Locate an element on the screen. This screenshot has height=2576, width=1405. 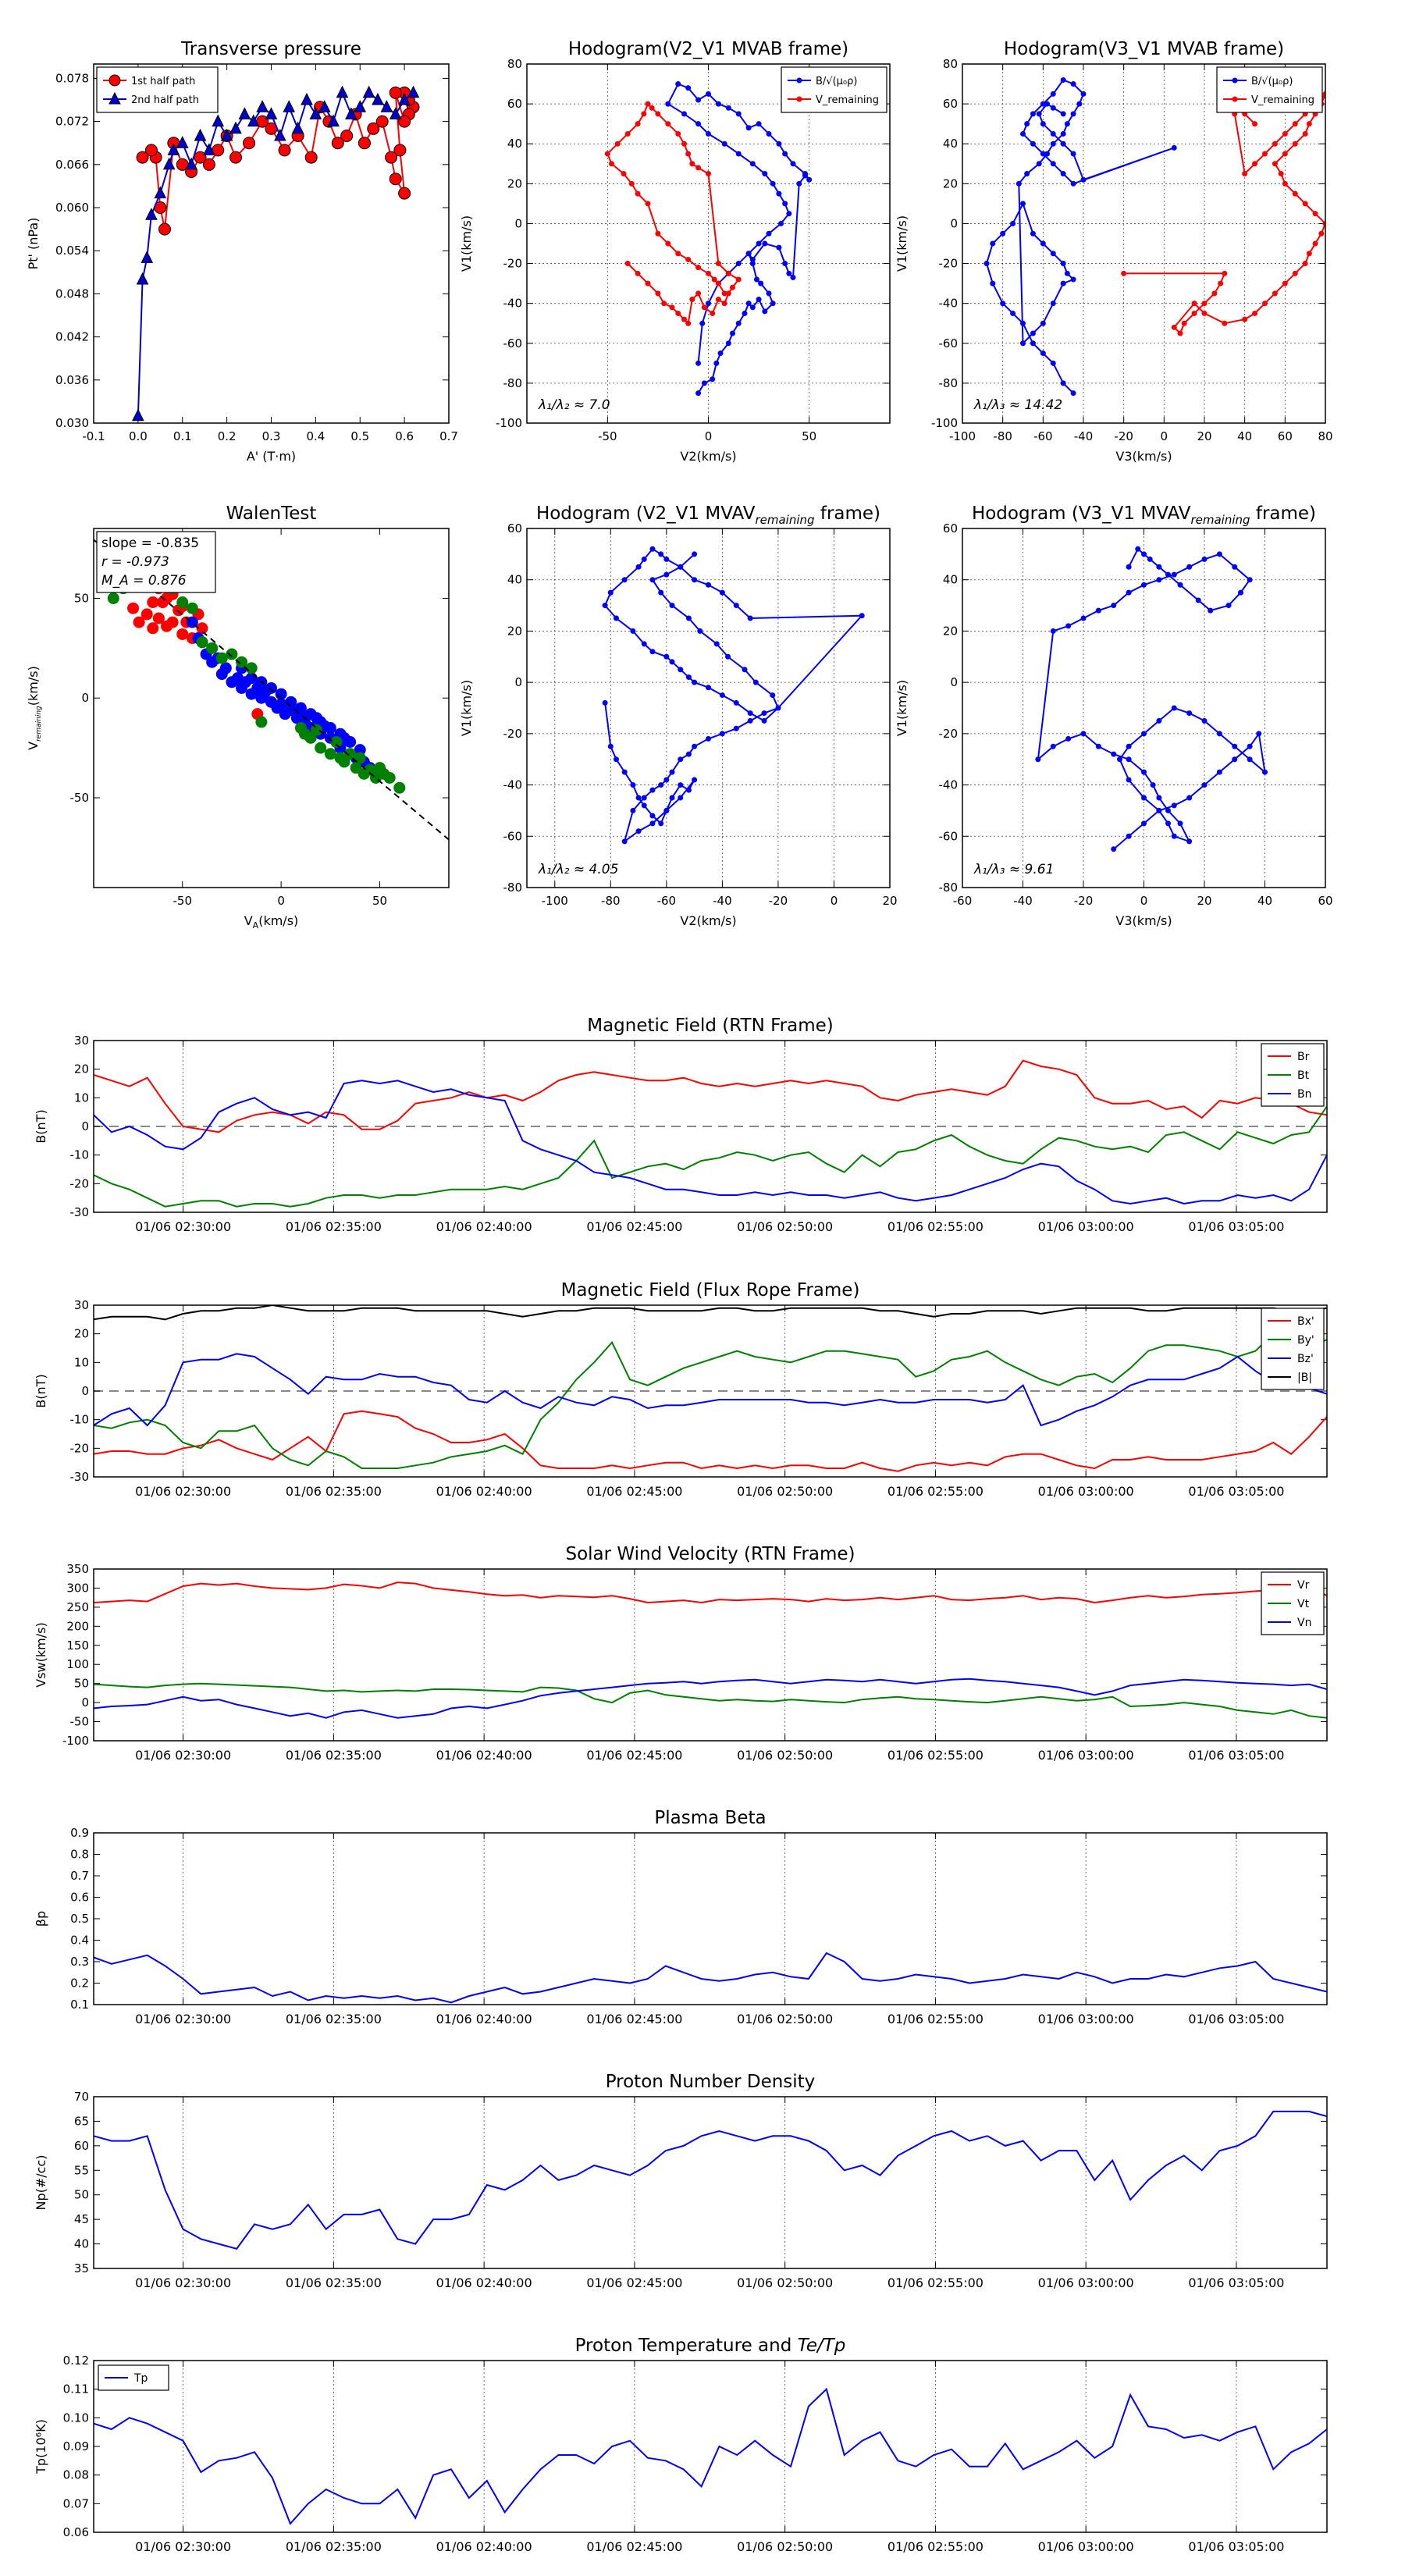
x-tick-label: -50 is located at coordinates (183, 901).